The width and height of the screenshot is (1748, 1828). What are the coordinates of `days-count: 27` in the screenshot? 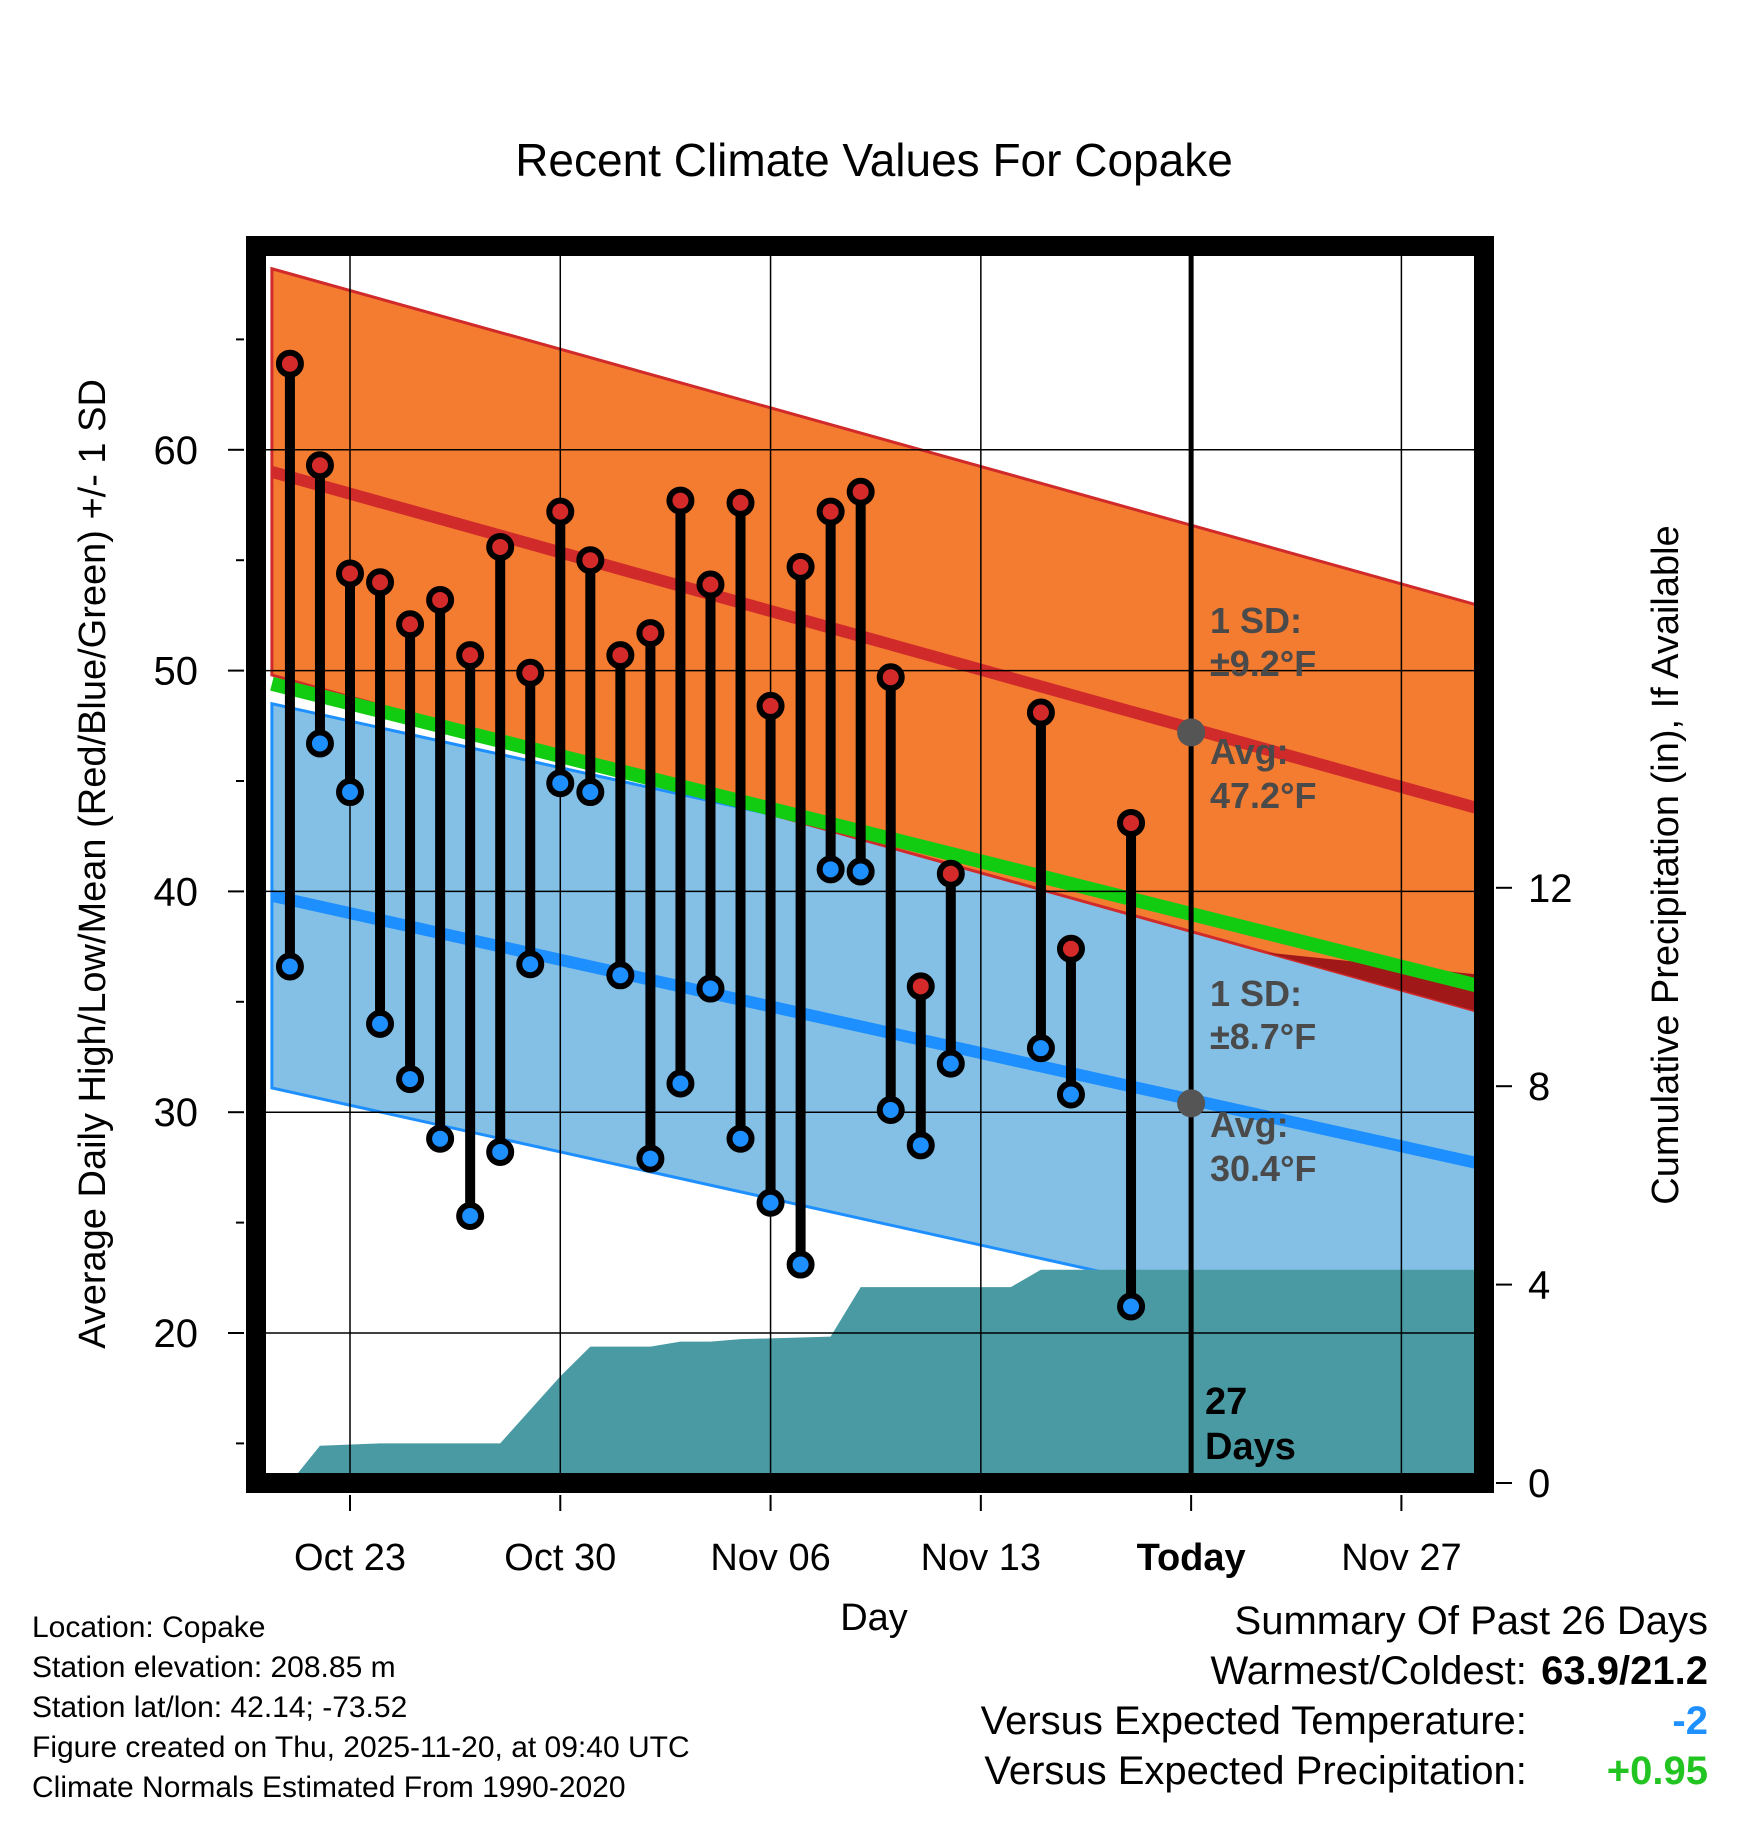 It's located at (1226, 1402).